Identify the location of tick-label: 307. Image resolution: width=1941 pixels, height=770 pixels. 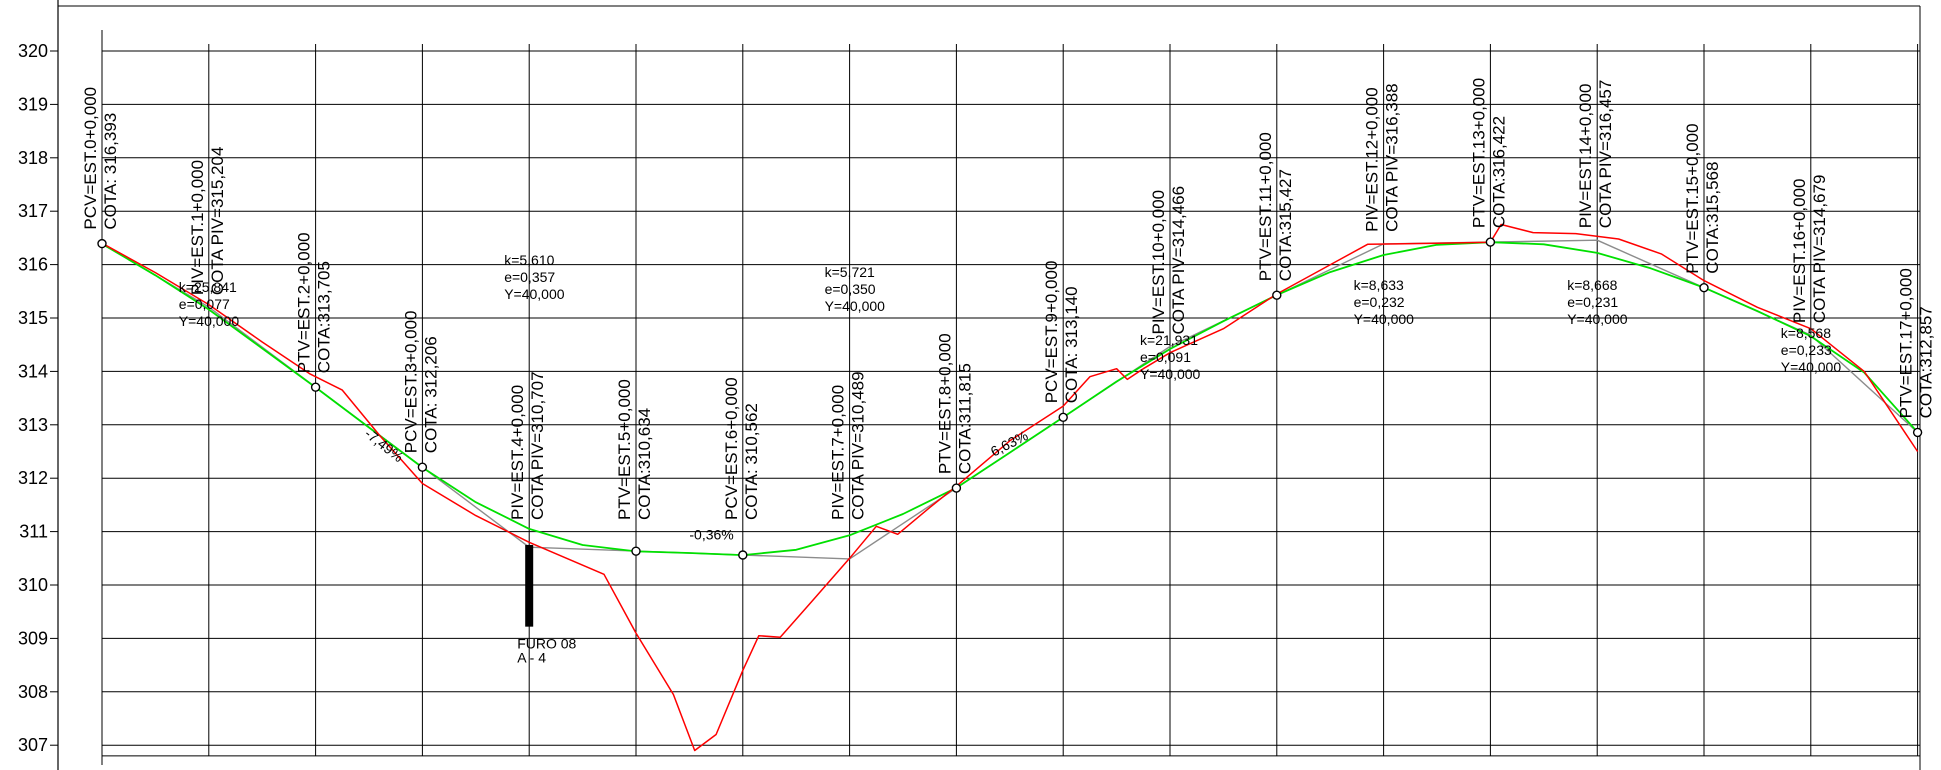
(33, 745).